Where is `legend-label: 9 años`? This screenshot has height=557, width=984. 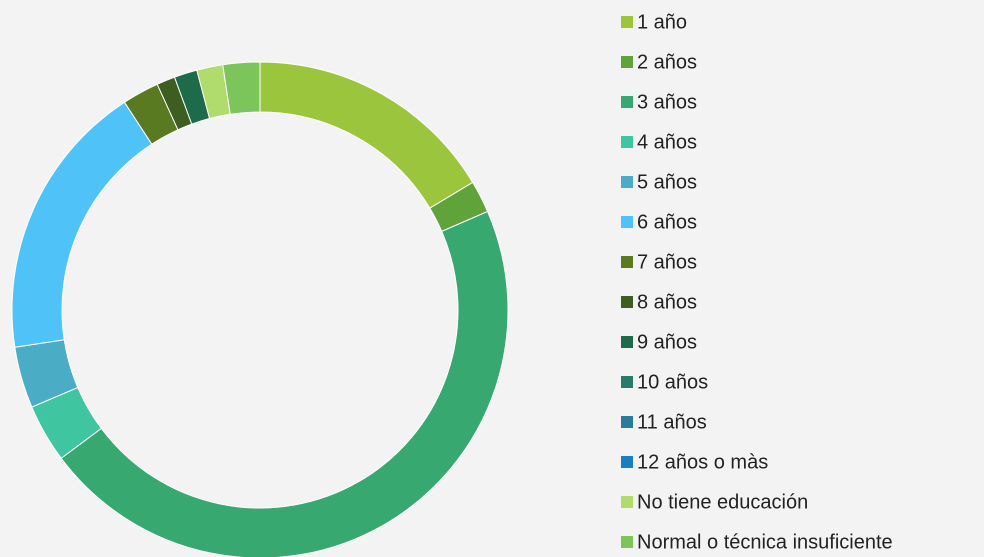 legend-label: 9 años is located at coordinates (667, 342).